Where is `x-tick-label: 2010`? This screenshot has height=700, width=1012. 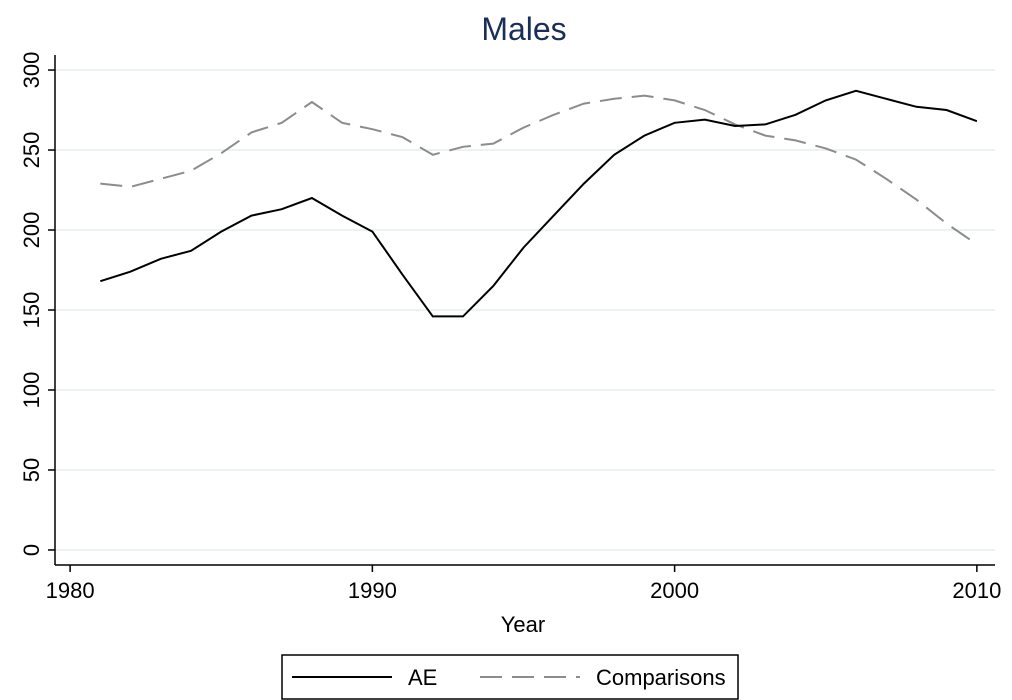 x-tick-label: 2010 is located at coordinates (976, 590).